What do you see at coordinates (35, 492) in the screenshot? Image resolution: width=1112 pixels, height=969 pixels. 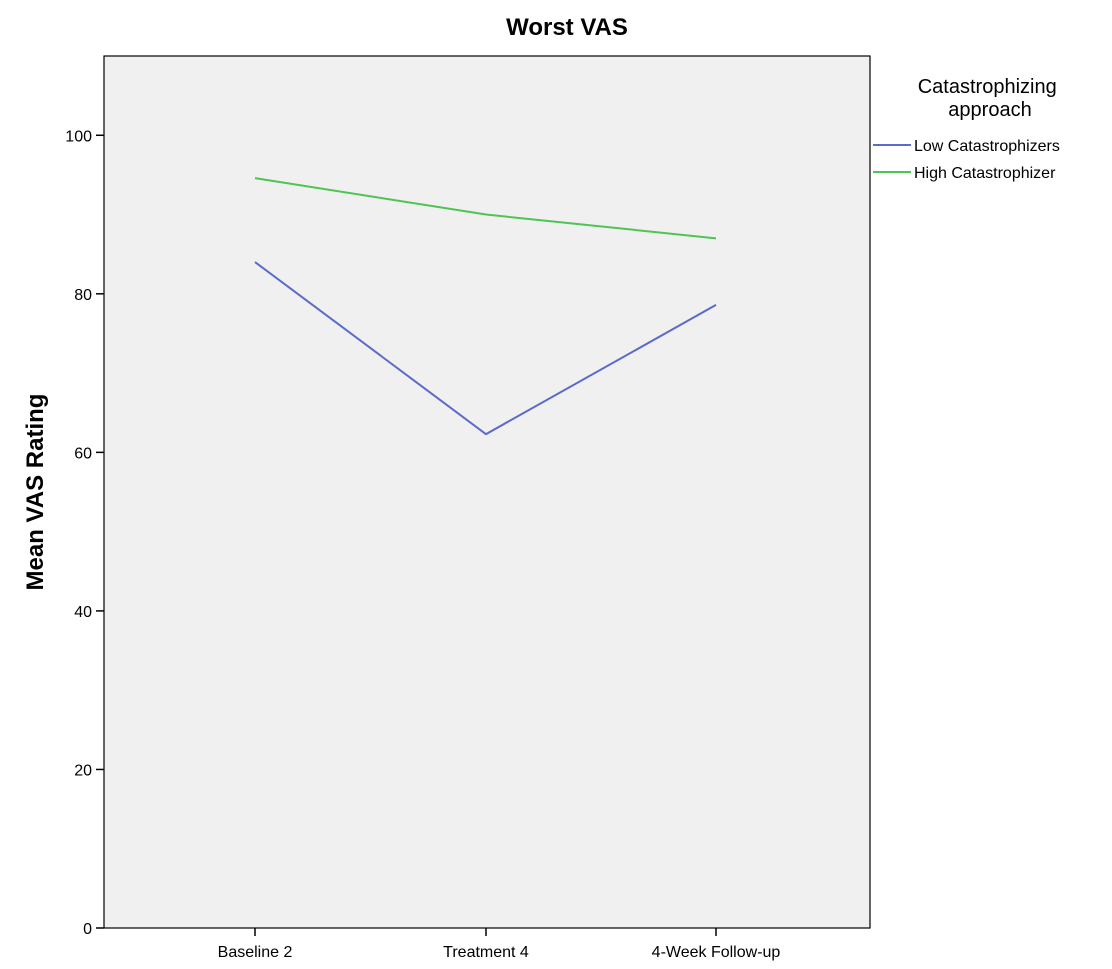 I see `y-axis-label: Mean VAS Rating` at bounding box center [35, 492].